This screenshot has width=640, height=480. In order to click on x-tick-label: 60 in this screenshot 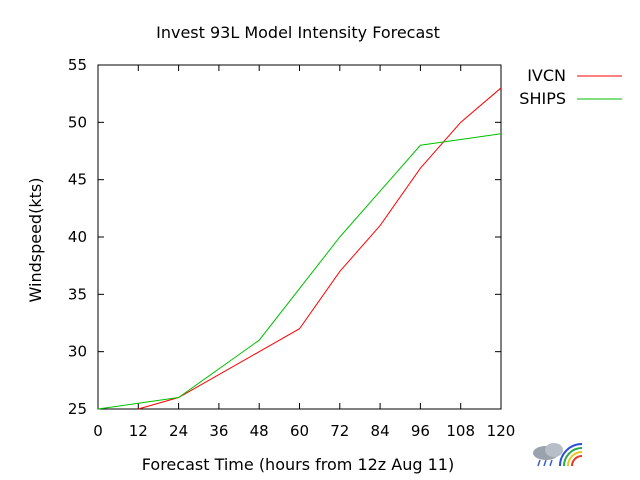, I will do `click(299, 431)`.